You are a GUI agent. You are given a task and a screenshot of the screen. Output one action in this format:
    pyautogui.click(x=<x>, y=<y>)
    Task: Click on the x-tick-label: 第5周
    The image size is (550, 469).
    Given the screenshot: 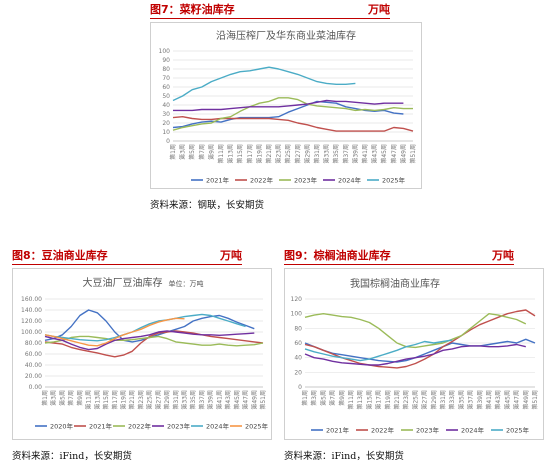 What is the action you would take?
    pyautogui.click(x=323, y=398)
    